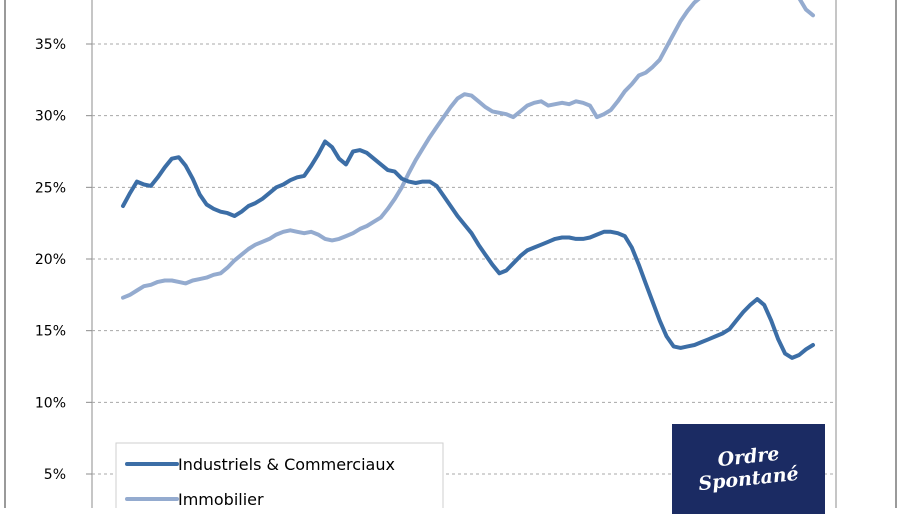 The image size is (900, 514). What do you see at coordinates (286, 464) in the screenshot?
I see `legend-label-industriels: Industriels & Commerciaux` at bounding box center [286, 464].